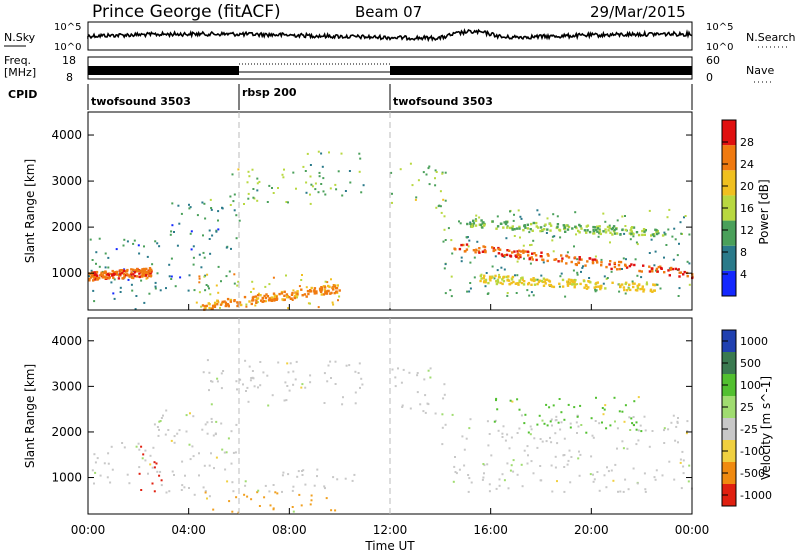 The width and height of the screenshot is (800, 554). I want to click on power-colorbar-swatch, so click(729, 233).